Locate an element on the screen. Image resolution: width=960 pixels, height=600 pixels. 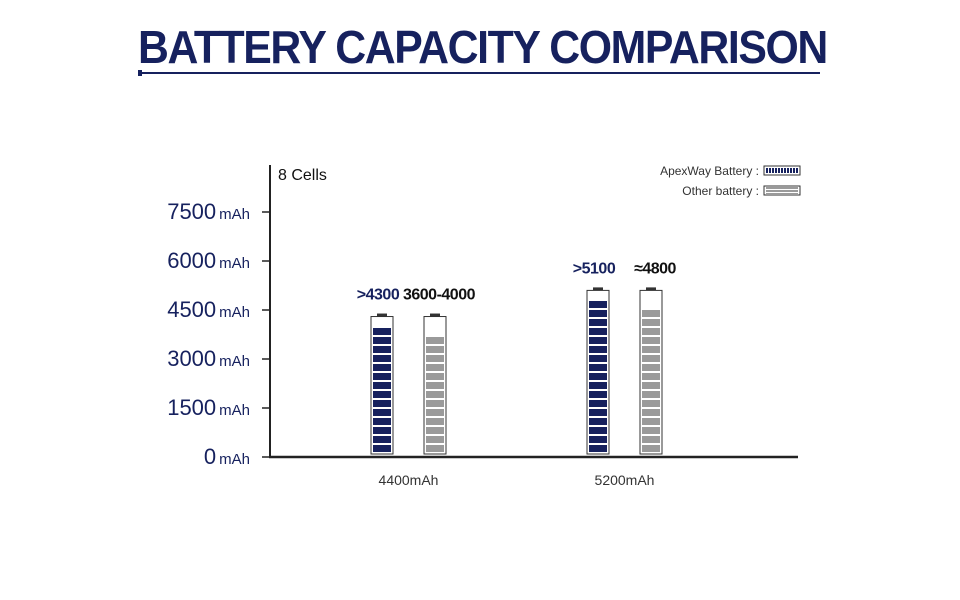
y-tick-value: 0 is located at coordinates (210, 456).